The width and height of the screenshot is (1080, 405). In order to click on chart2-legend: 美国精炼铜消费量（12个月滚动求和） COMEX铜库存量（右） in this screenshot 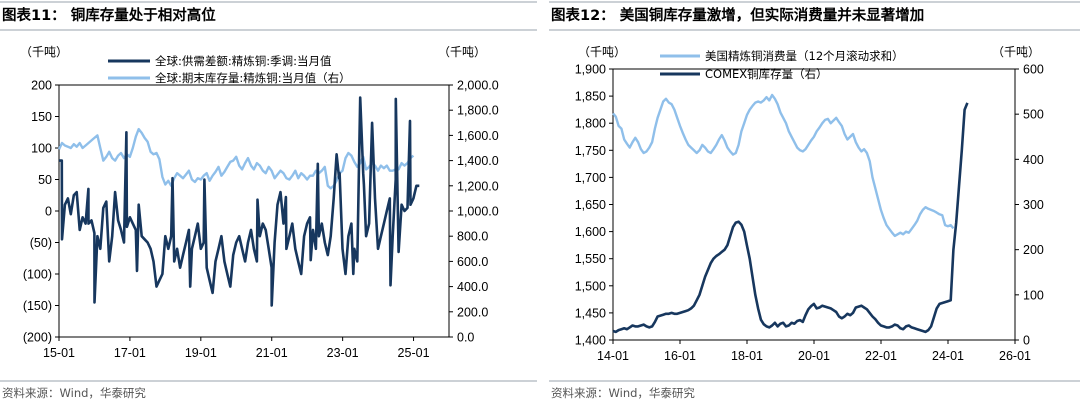, I will do `click(782, 65)`.